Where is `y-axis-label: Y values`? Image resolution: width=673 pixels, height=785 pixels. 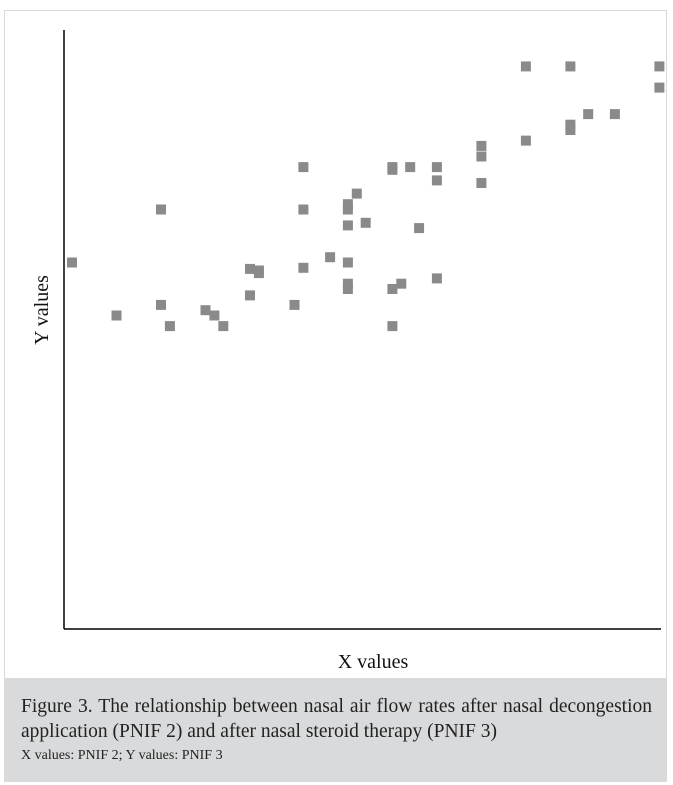 y-axis-label: Y values is located at coordinates (42, 310).